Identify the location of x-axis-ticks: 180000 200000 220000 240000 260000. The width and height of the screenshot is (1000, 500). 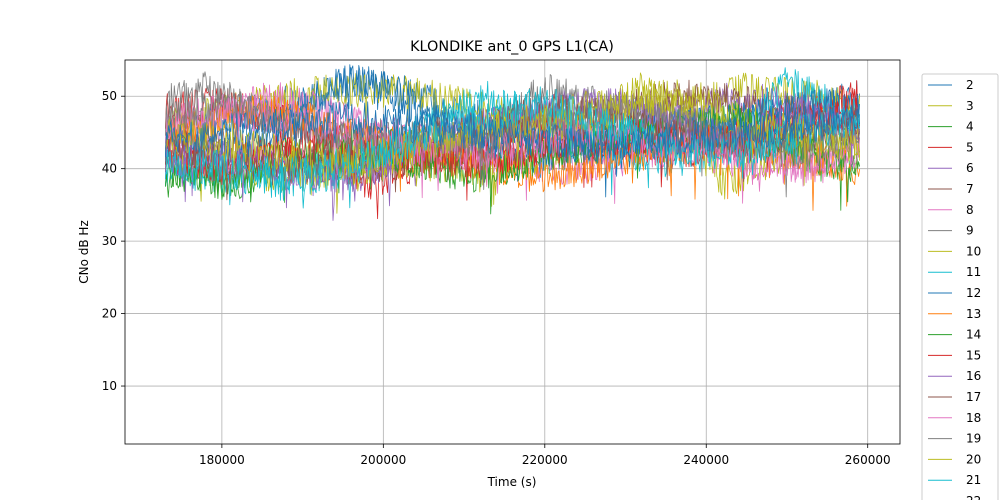
(545, 455).